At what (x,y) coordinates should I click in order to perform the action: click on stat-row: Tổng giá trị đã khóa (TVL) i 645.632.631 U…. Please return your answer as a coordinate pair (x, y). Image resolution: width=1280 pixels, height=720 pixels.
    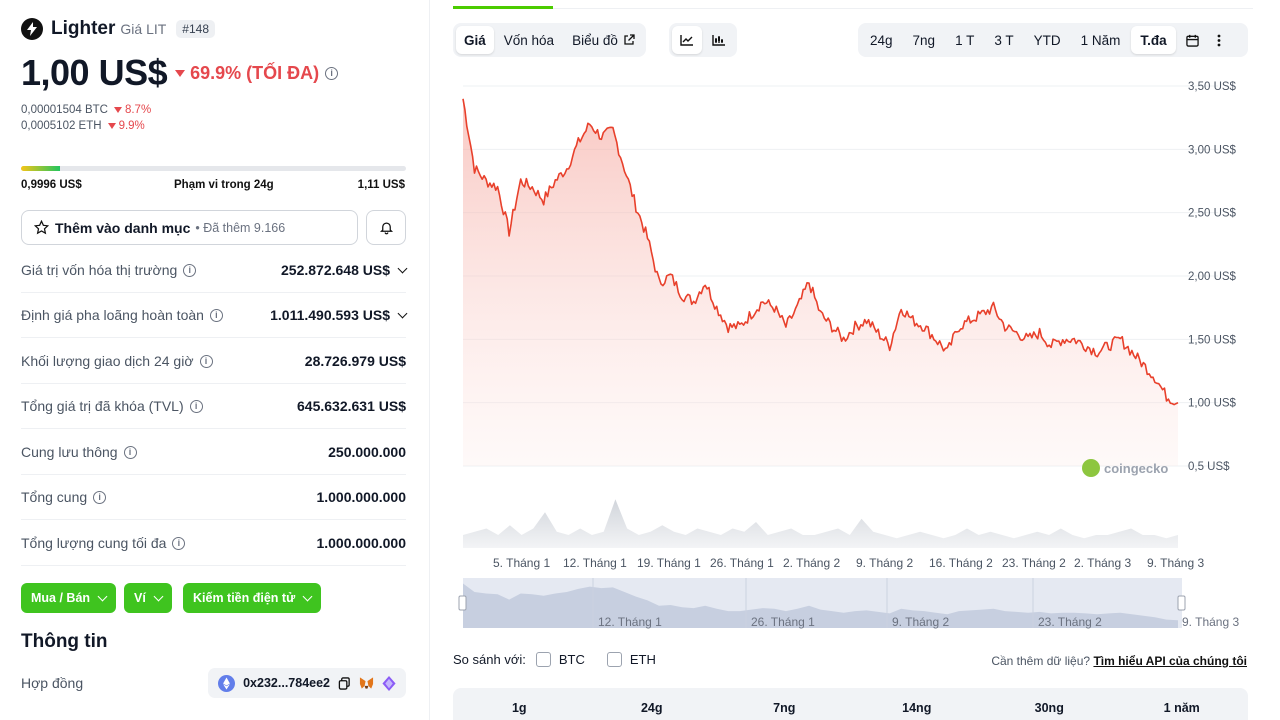
    Looking at the image, I should click on (213, 406).